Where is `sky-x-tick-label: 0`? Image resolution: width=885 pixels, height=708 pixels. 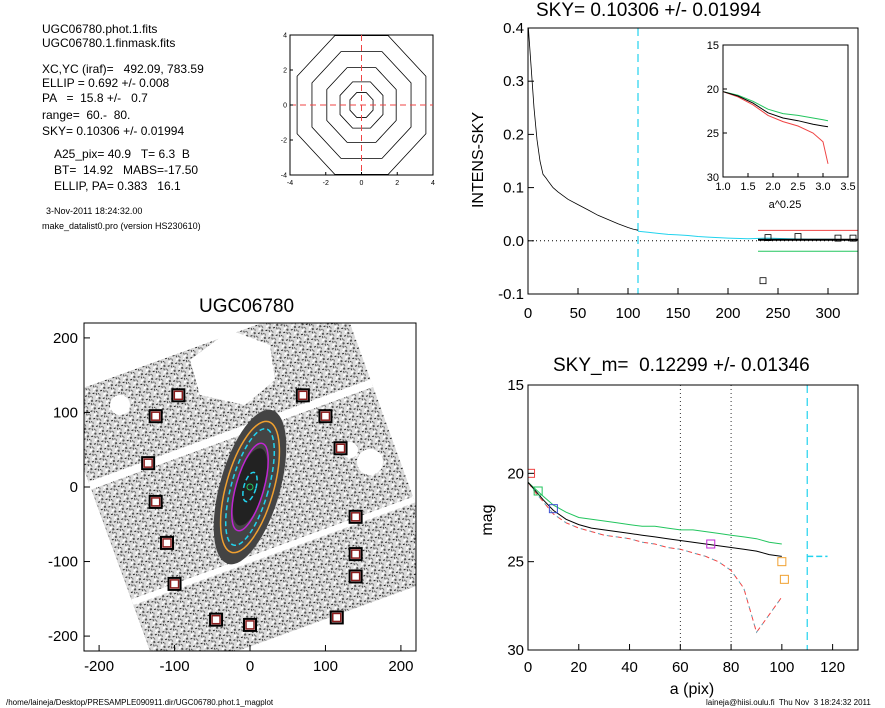 sky-x-tick-label: 0 is located at coordinates (528, 313).